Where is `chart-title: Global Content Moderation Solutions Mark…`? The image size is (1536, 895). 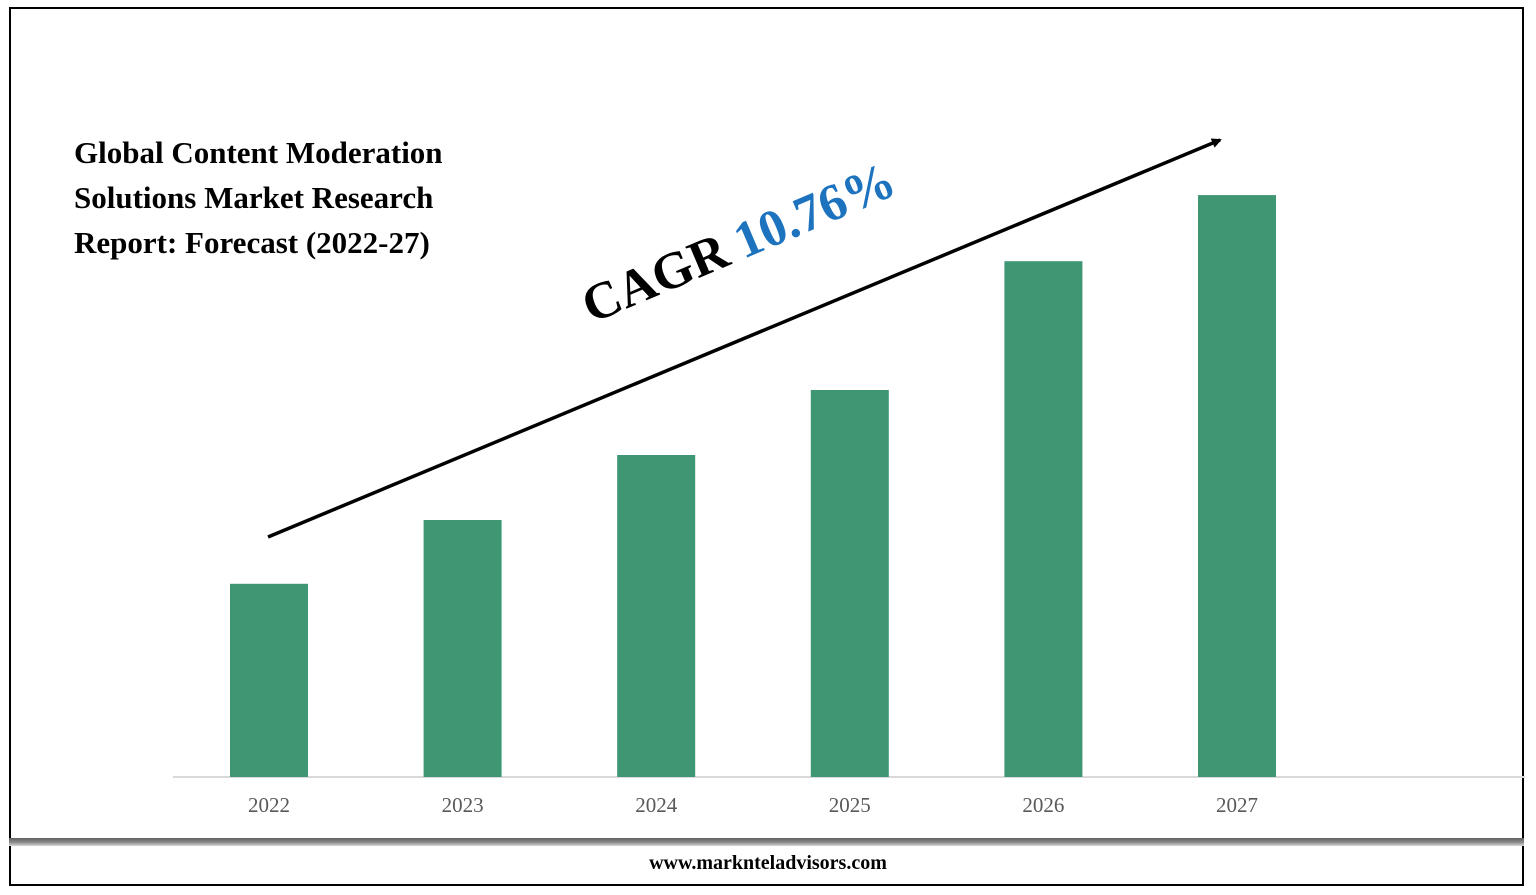 chart-title: Global Content Moderation Solutions Mark… is located at coordinates (309, 197).